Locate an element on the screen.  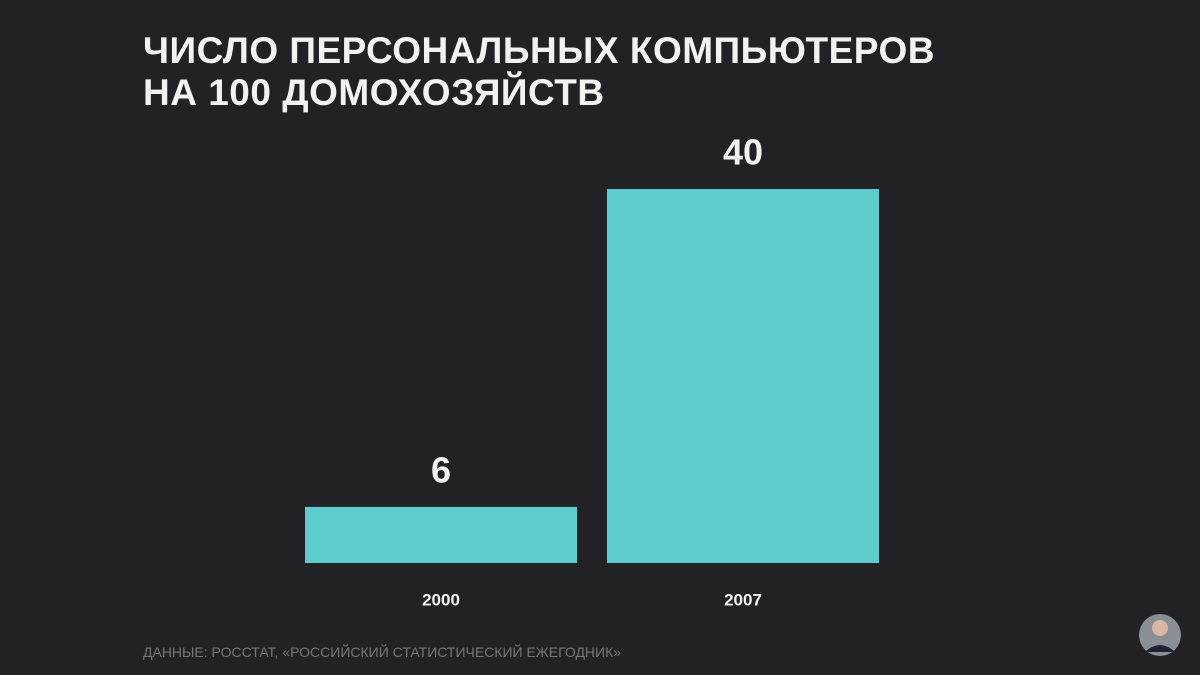
avatar-body is located at coordinates (1160, 648).